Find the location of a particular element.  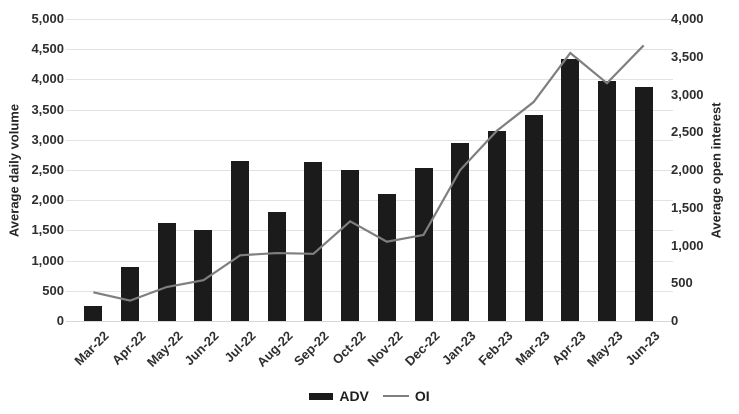

right-axis-tick-label: 500 is located at coordinates (682, 283).